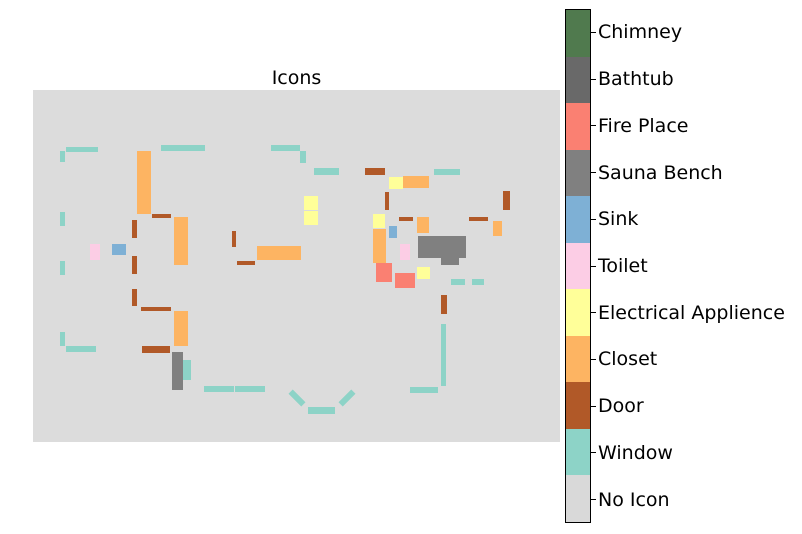 This screenshot has width=802, height=534. I want to click on colorbar, so click(578, 266).